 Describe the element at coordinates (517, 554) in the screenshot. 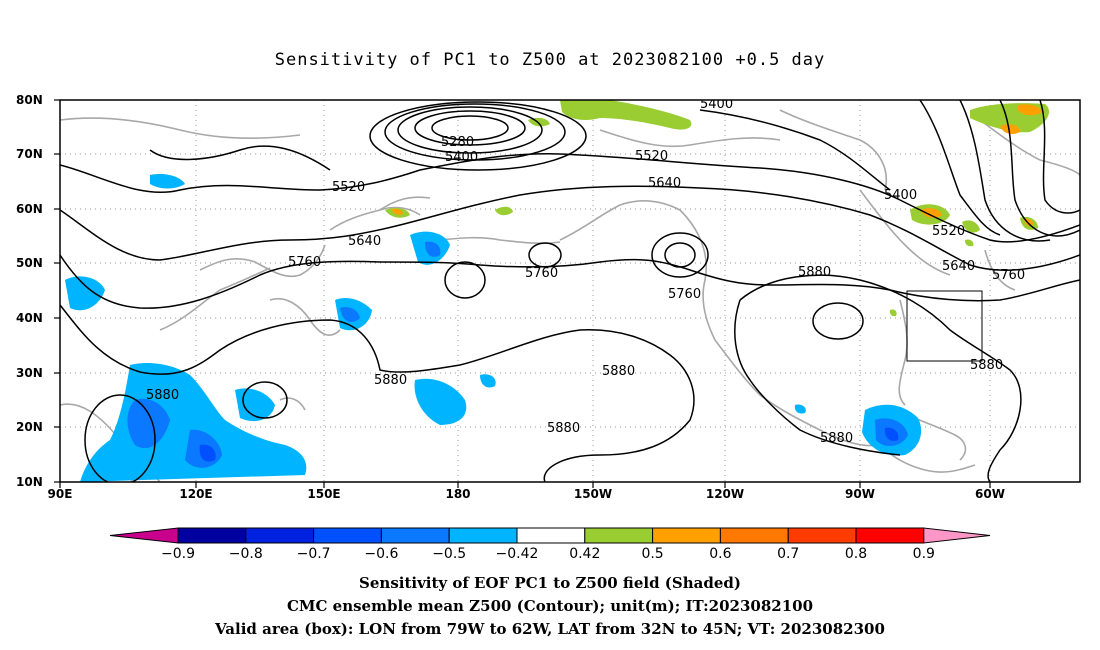

I see `colorbar-tick-label: −0.42` at that location.